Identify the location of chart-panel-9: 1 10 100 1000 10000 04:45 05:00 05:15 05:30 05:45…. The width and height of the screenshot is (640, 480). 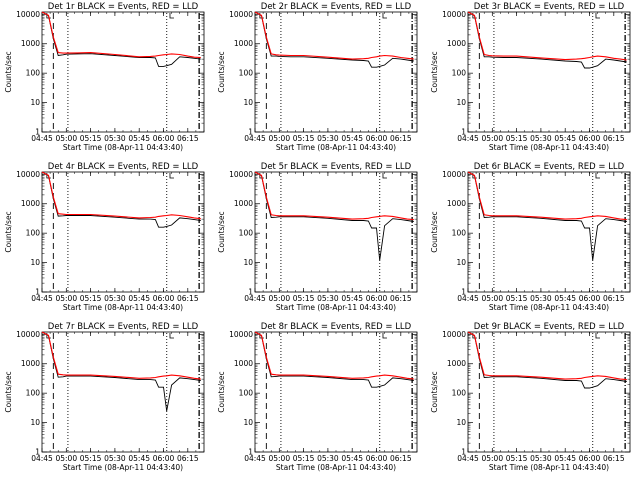
(530, 397).